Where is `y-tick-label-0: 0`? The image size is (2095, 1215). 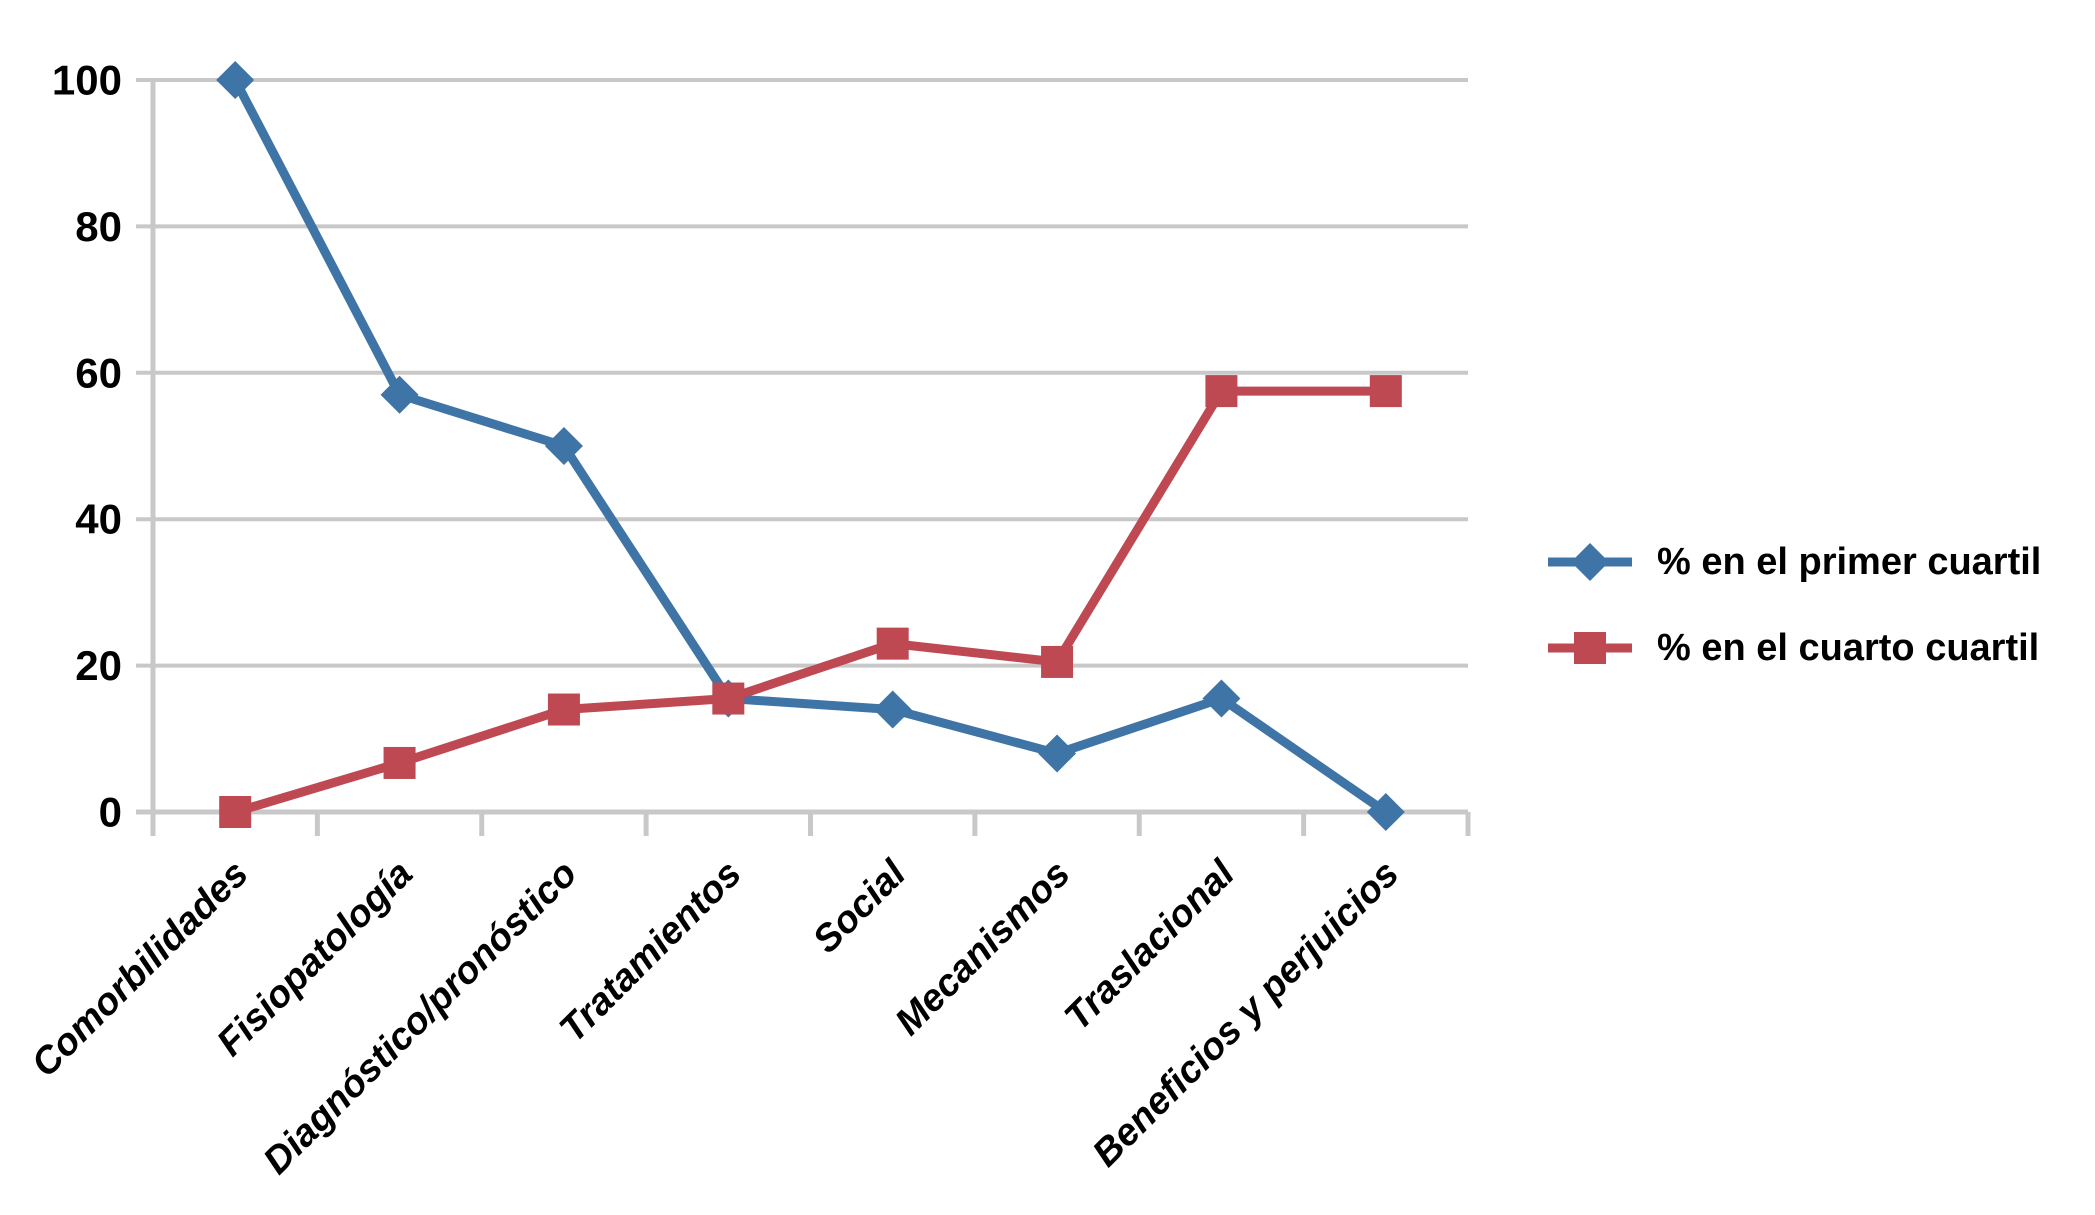
y-tick-label-0: 0 is located at coordinates (110, 812).